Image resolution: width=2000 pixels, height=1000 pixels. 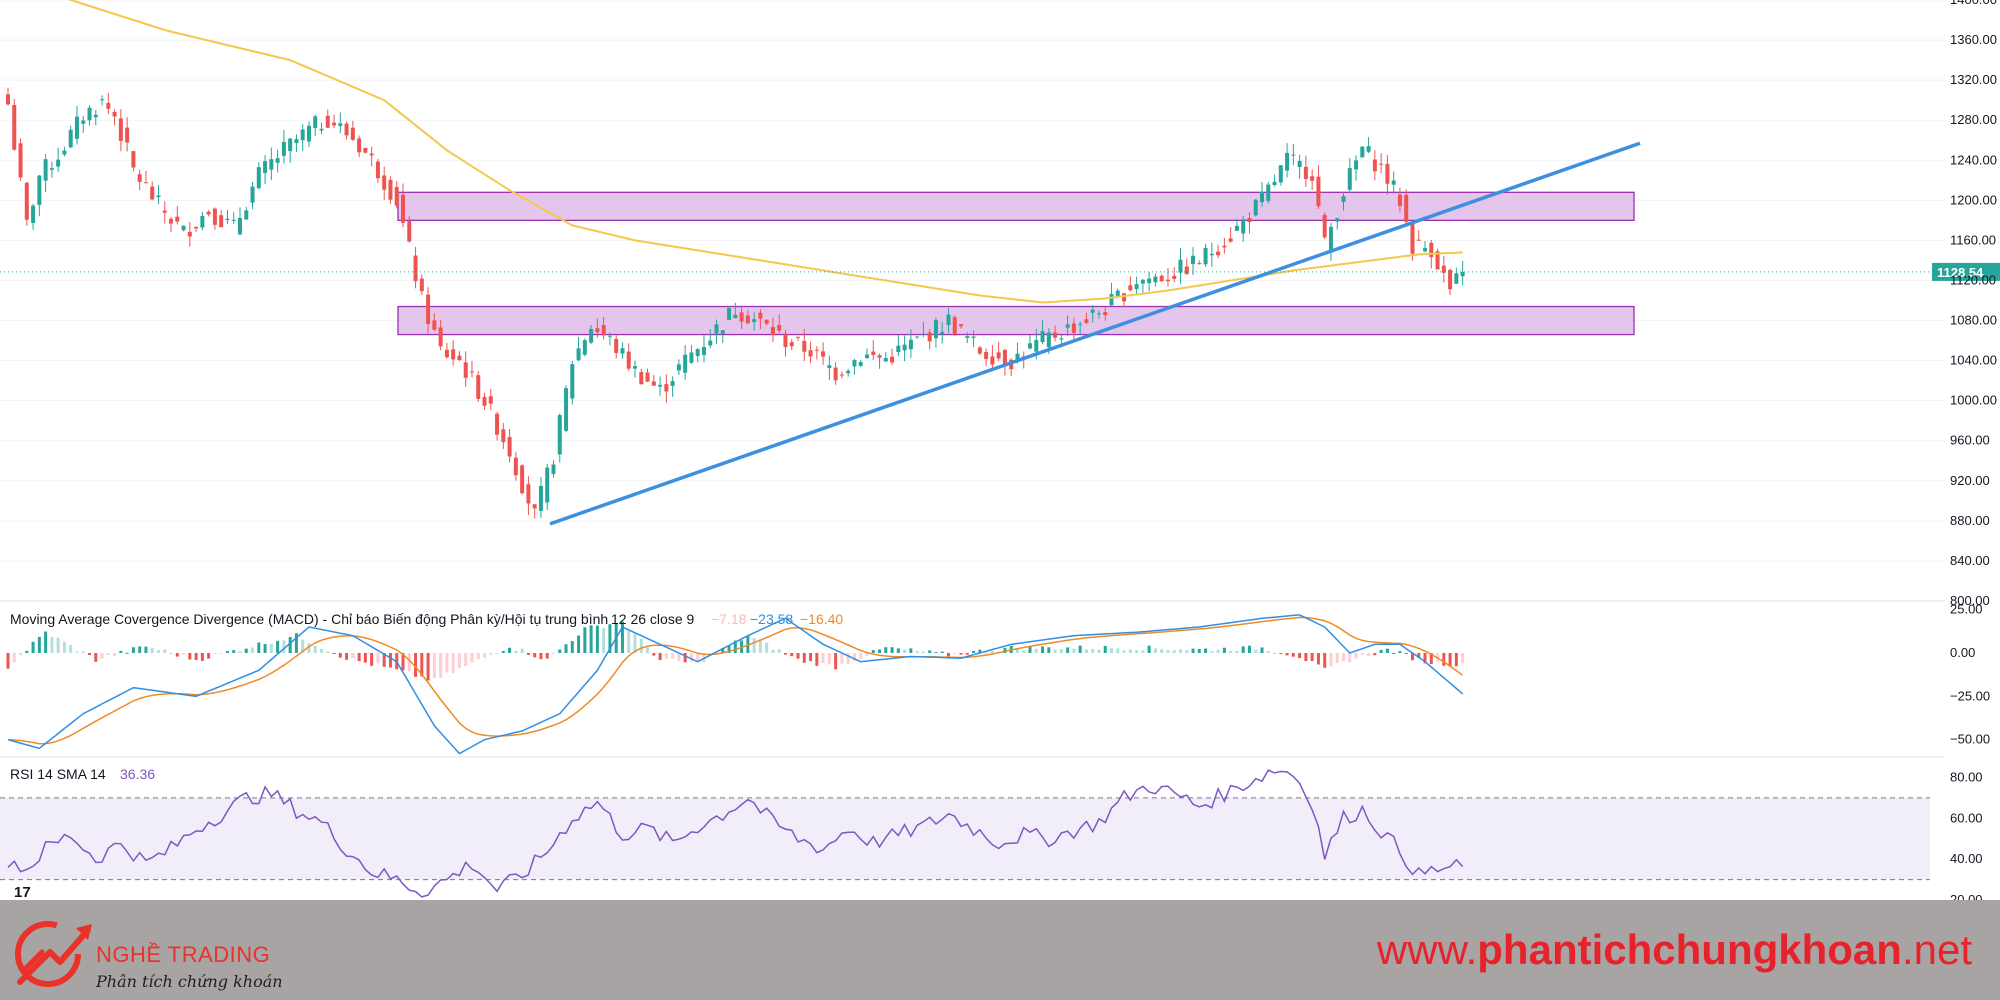 What do you see at coordinates (1973, 239) in the screenshot?
I see `price-tick-label: 1160.00` at bounding box center [1973, 239].